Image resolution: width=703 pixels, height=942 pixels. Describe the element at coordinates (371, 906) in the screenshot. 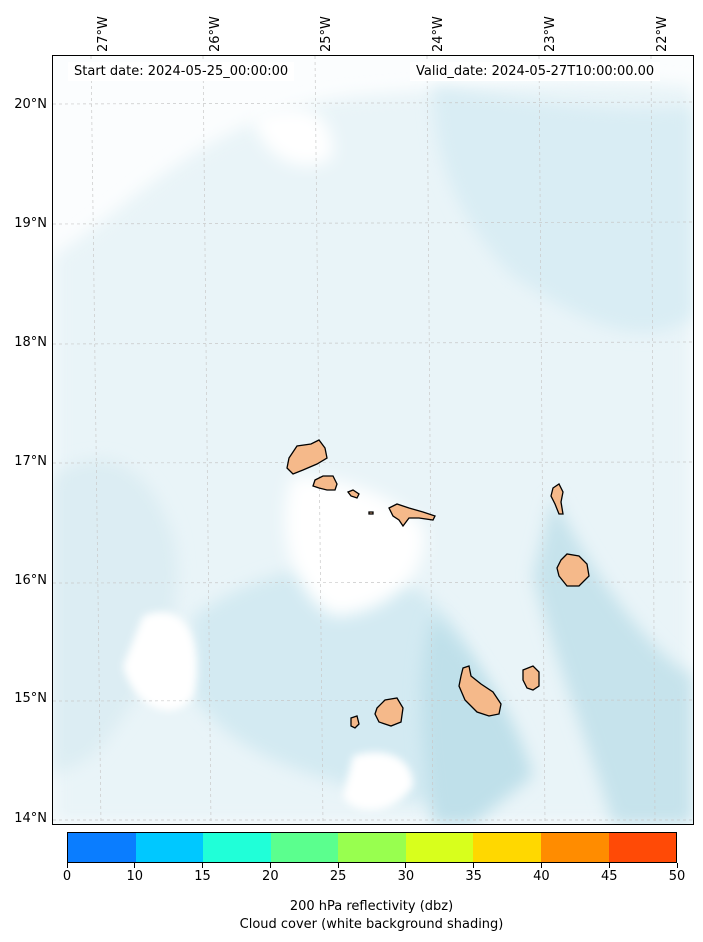

I see `colorbar-label: 200 hPa reflectivity (dbz)` at that location.